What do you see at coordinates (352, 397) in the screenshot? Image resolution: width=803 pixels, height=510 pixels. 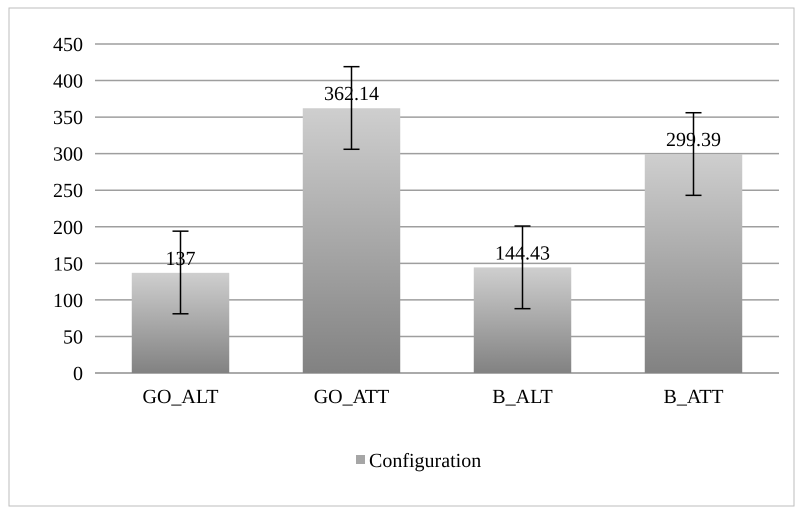 I see `x-tick-label: GO_ATT` at bounding box center [352, 397].